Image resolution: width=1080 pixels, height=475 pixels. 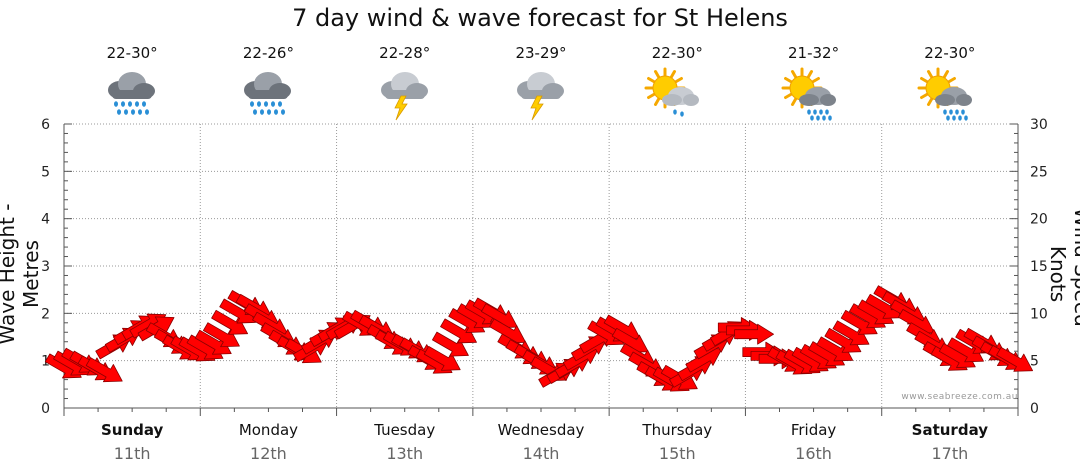 I want to click on day-date-label: 12th, so click(x=268, y=453).